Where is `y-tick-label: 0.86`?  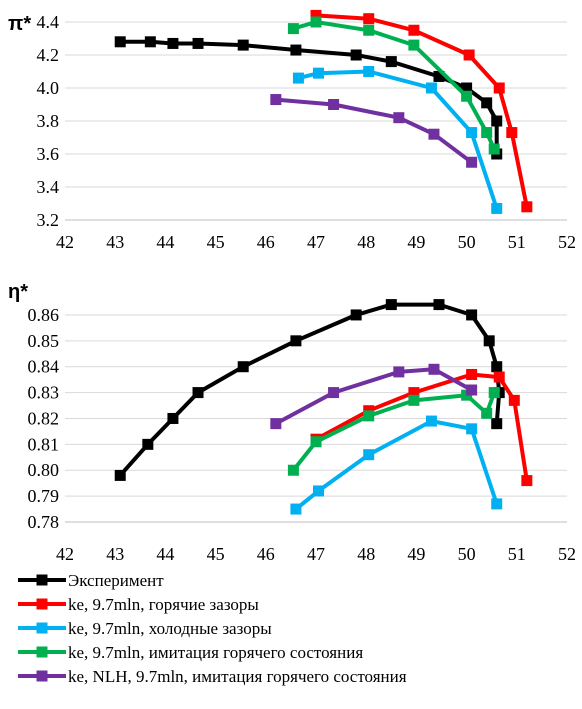
y-tick-label: 0.86 is located at coordinates (44, 315).